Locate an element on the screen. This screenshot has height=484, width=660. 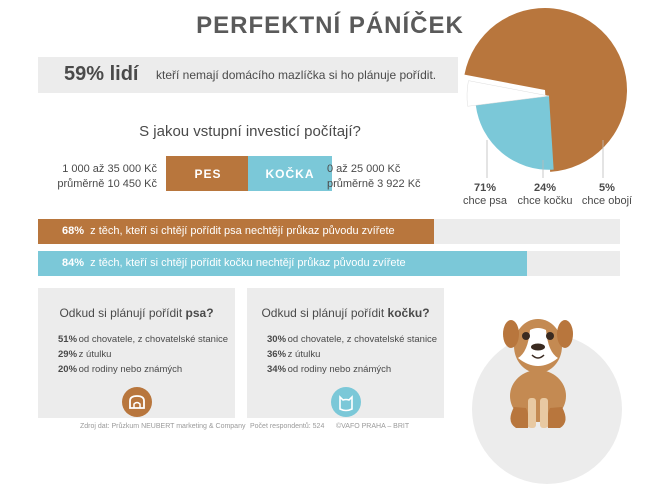
cat-icon-glyph is located at coordinates (346, 403).